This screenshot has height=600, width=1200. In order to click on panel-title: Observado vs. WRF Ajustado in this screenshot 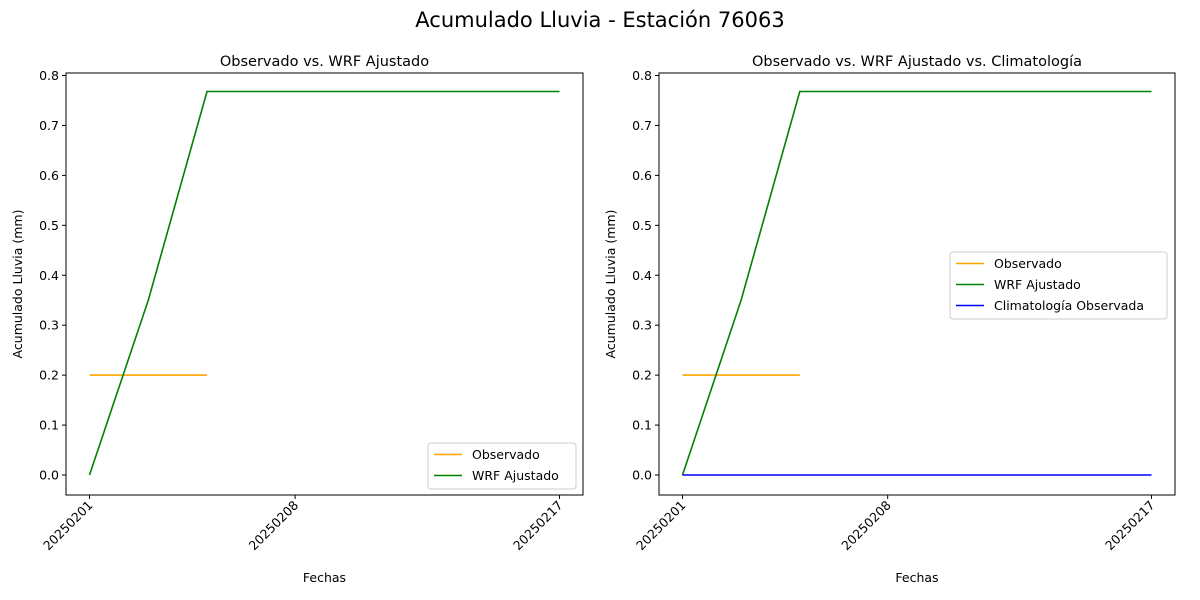, I will do `click(324, 62)`.